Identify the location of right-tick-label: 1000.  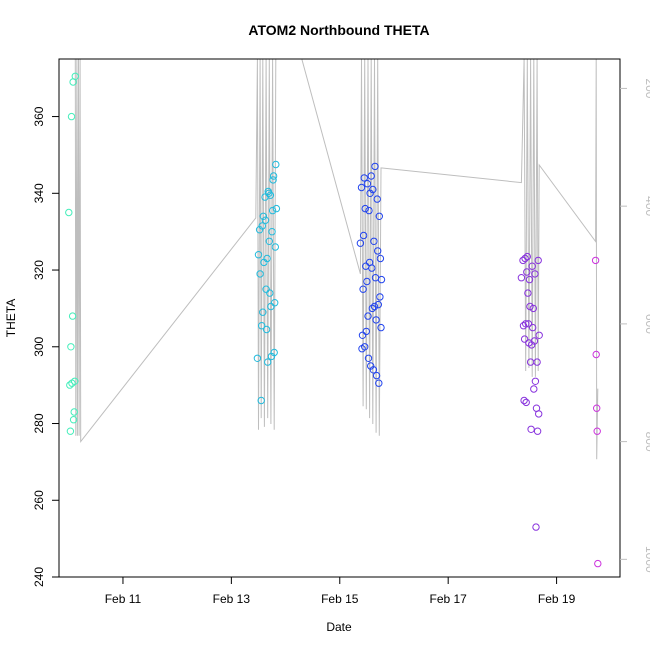
(646, 559).